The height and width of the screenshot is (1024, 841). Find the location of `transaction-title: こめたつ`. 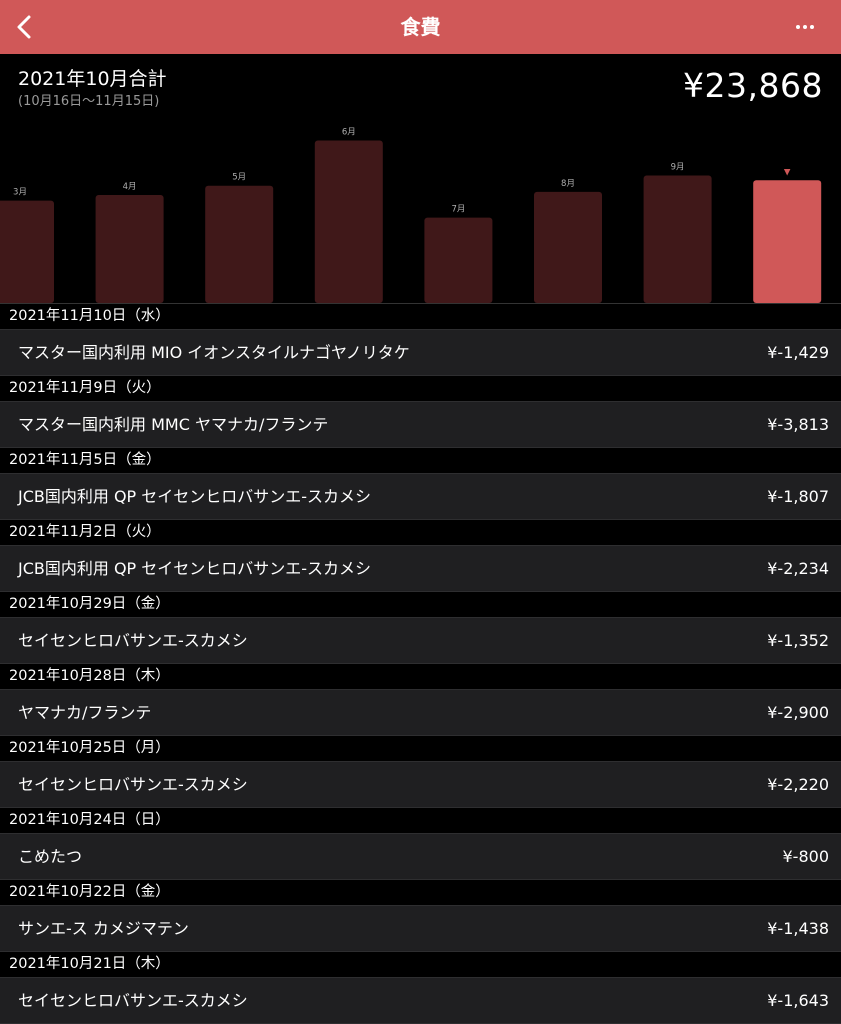

transaction-title: こめたつ is located at coordinates (50, 856).